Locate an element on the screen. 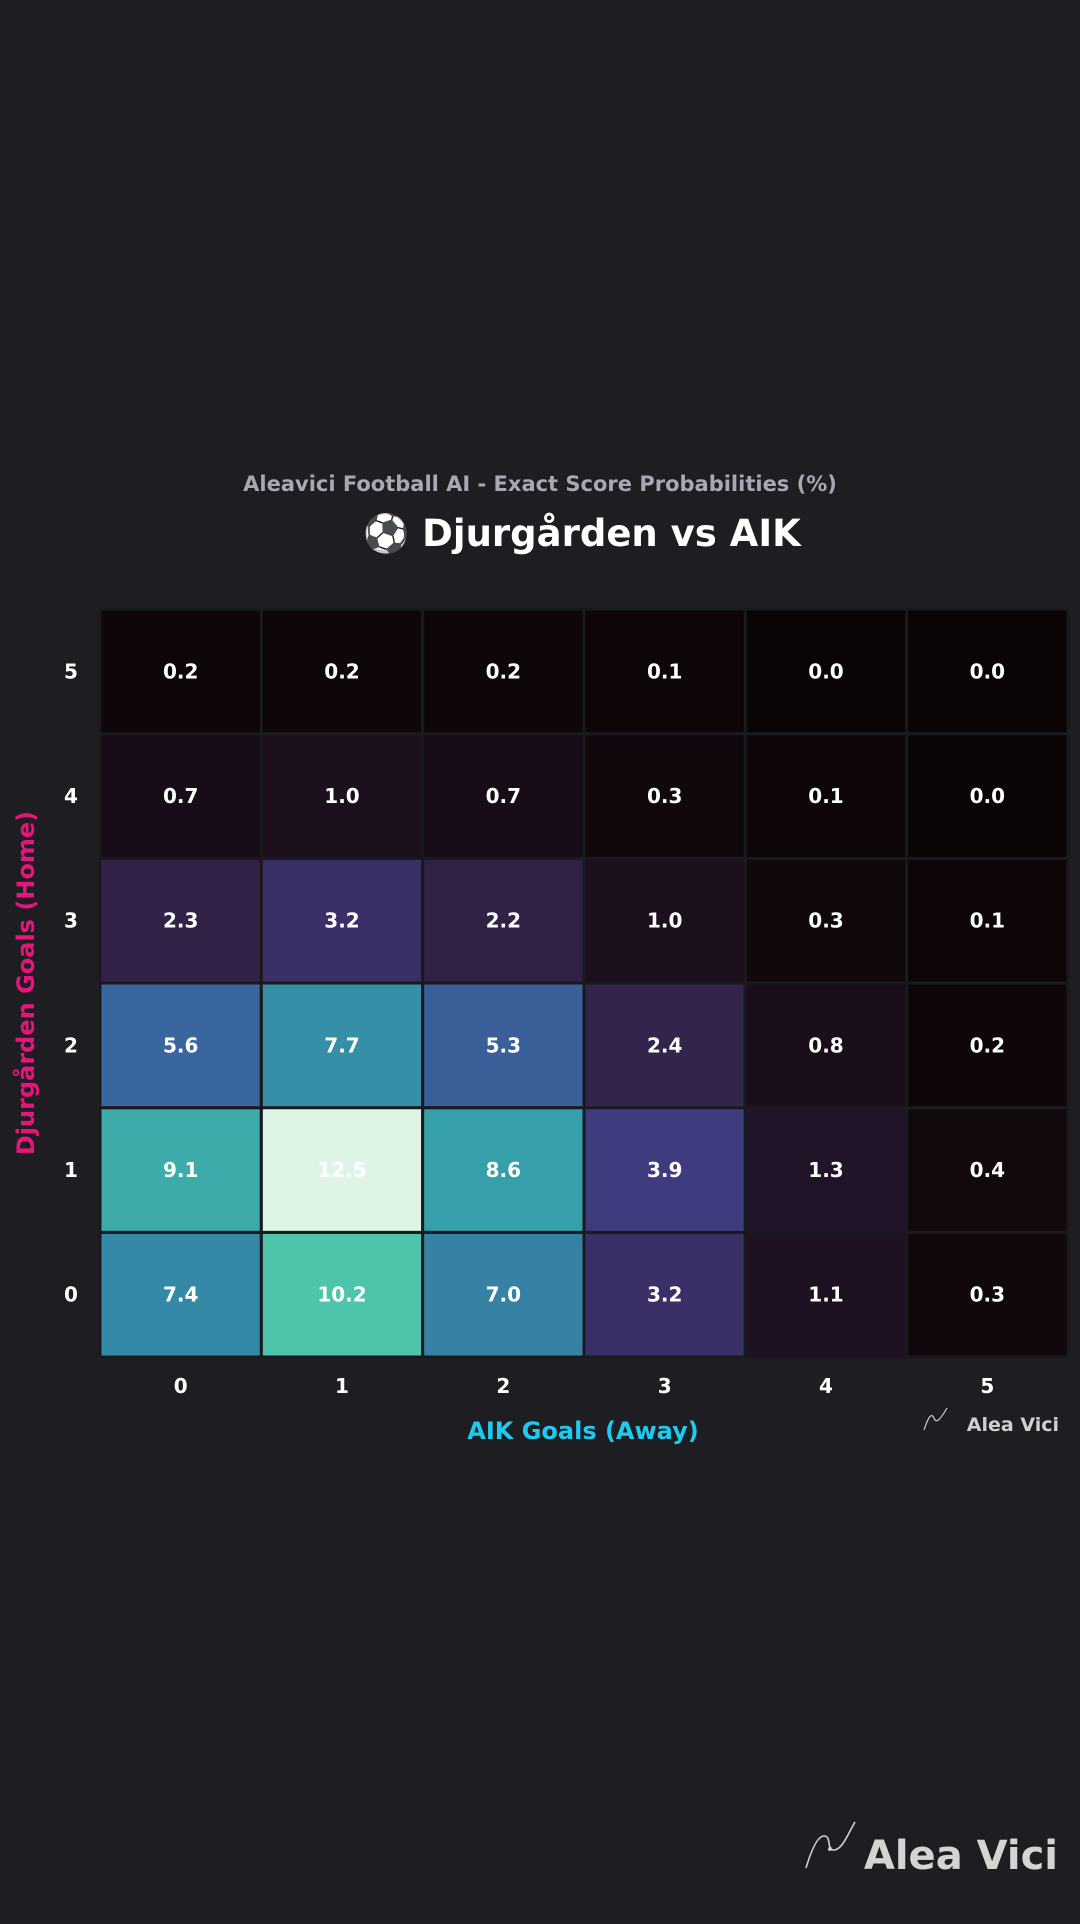 The height and width of the screenshot is (1924, 1080). y-tick-label: 2 is located at coordinates (71, 1045).